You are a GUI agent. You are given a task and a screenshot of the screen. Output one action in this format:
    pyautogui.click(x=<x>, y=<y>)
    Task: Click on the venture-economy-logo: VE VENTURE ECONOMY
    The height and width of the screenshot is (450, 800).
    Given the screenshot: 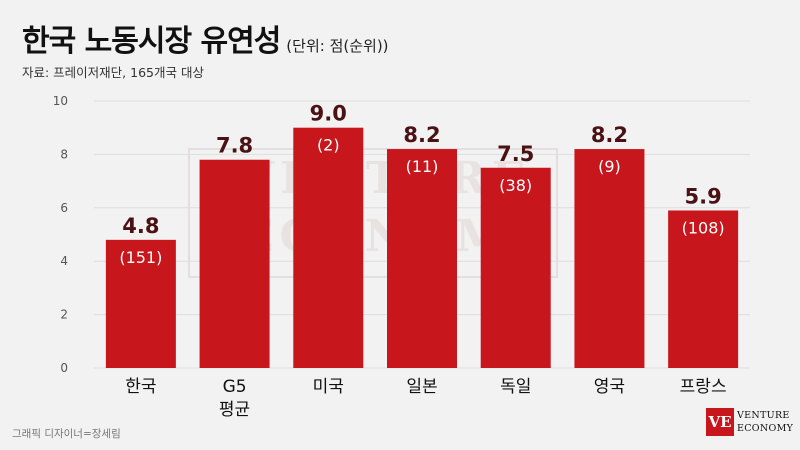 What is the action you would take?
    pyautogui.click(x=750, y=424)
    